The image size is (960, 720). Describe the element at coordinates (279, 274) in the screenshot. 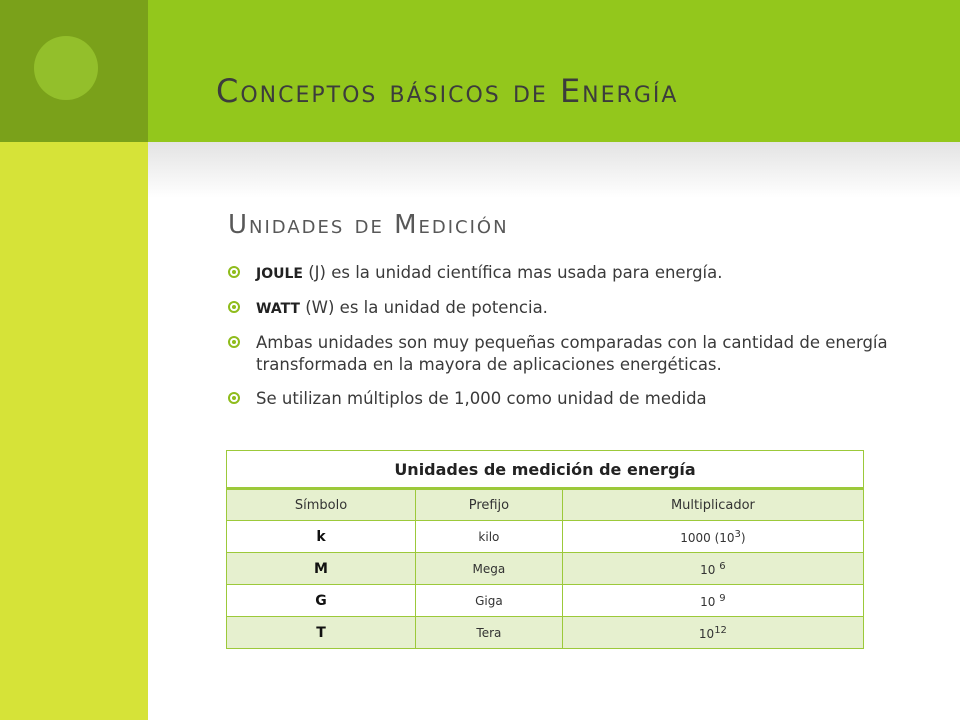

I see `bullet-bold-term: JOULE` at that location.